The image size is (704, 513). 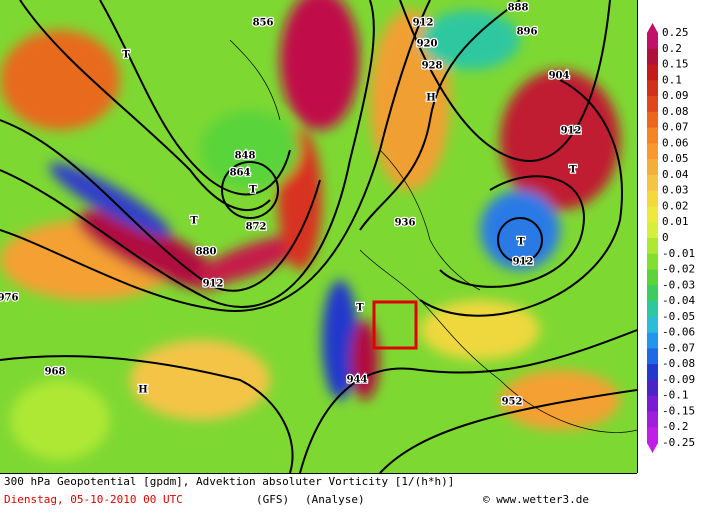 What do you see at coordinates (678, 300) in the screenshot?
I see `colorbar-label: -0.04` at bounding box center [678, 300].